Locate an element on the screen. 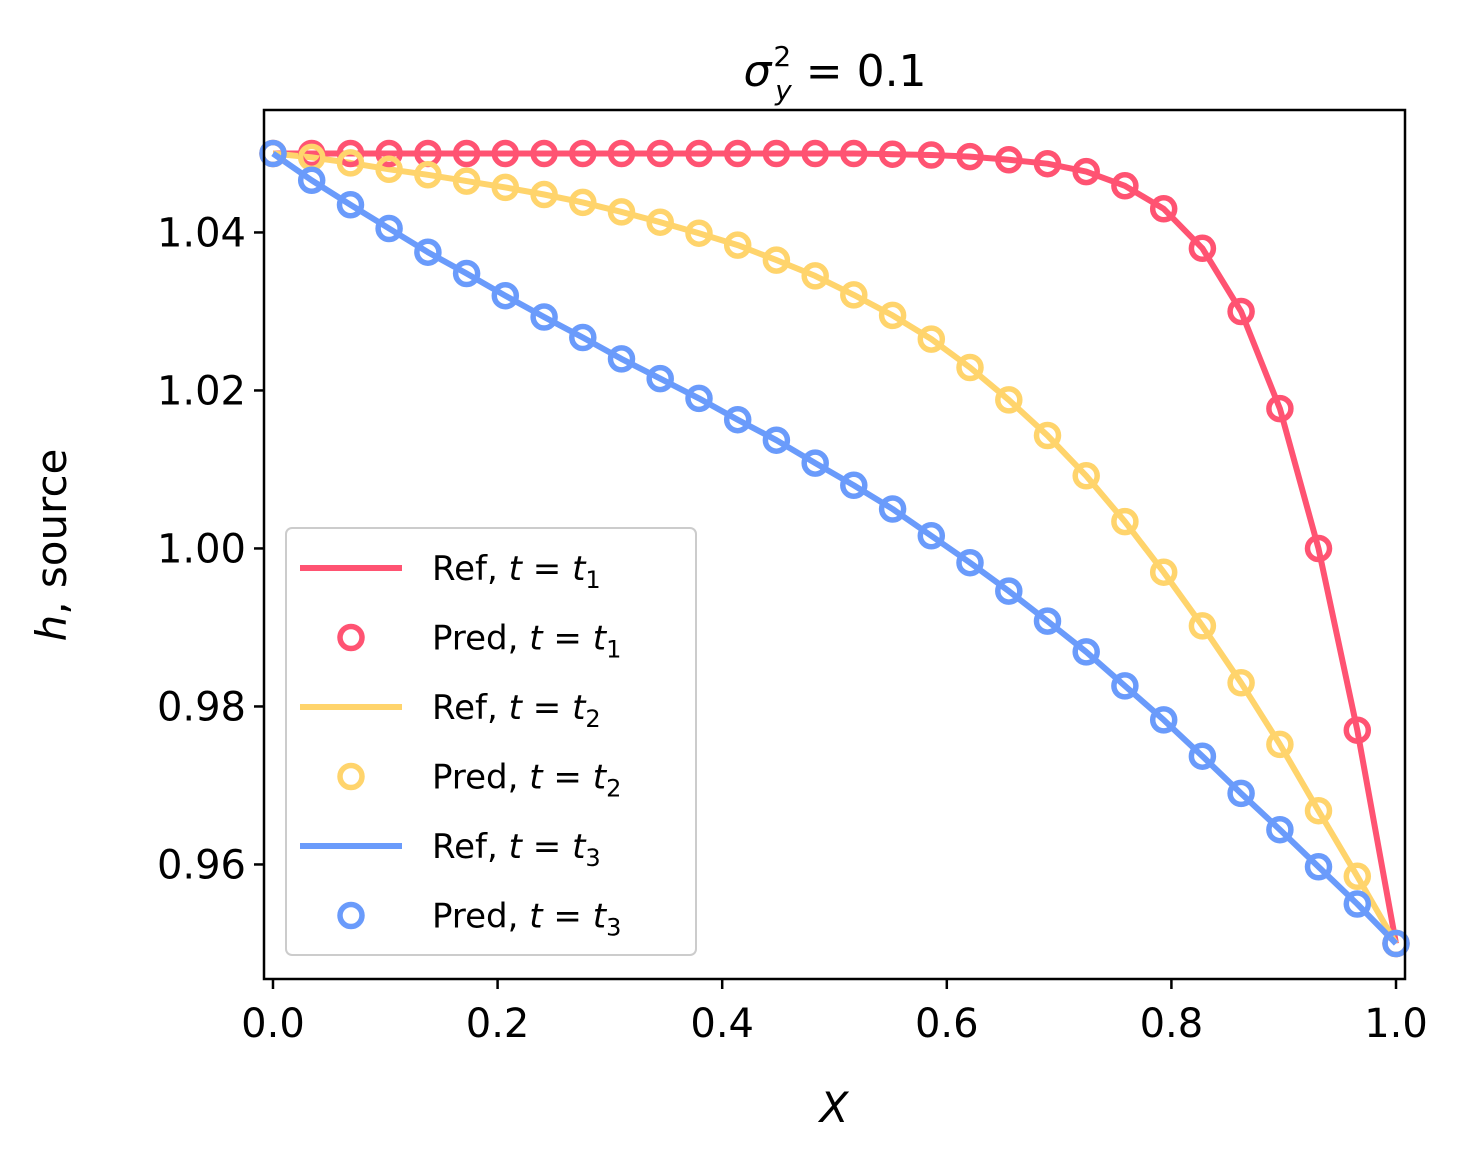 The width and height of the screenshot is (1470, 1170). y-tick-label: 1.00 is located at coordinates (201, 549).